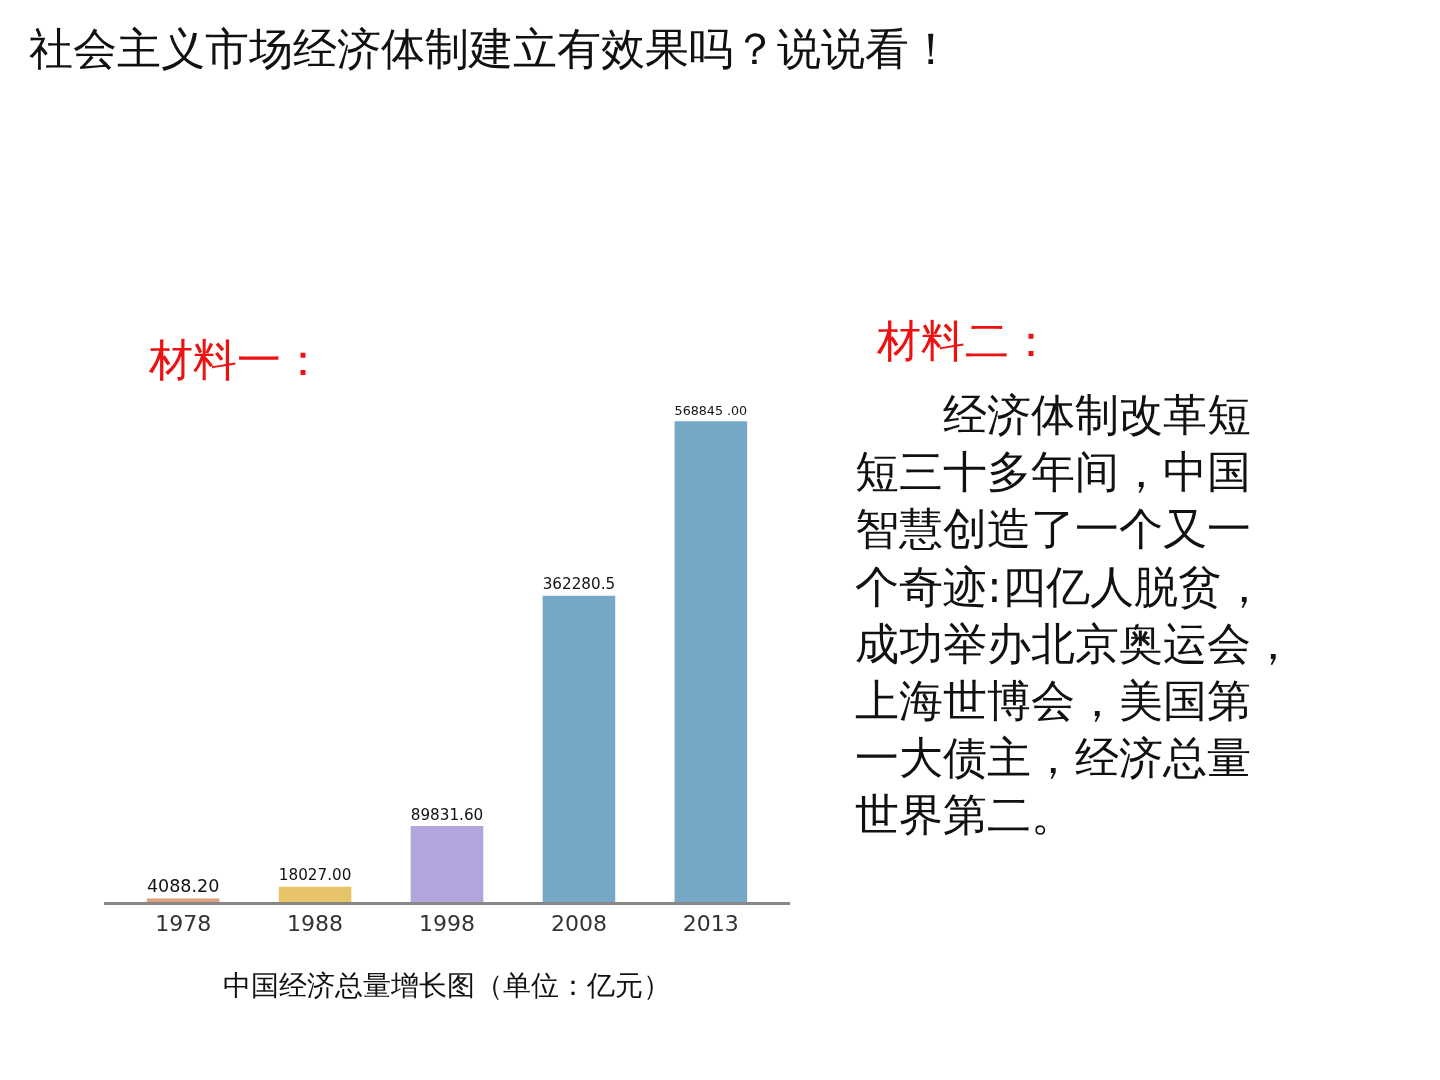 The height and width of the screenshot is (1080, 1440). What do you see at coordinates (711, 411) in the screenshot?
I see `data-label: 568845 .00` at bounding box center [711, 411].